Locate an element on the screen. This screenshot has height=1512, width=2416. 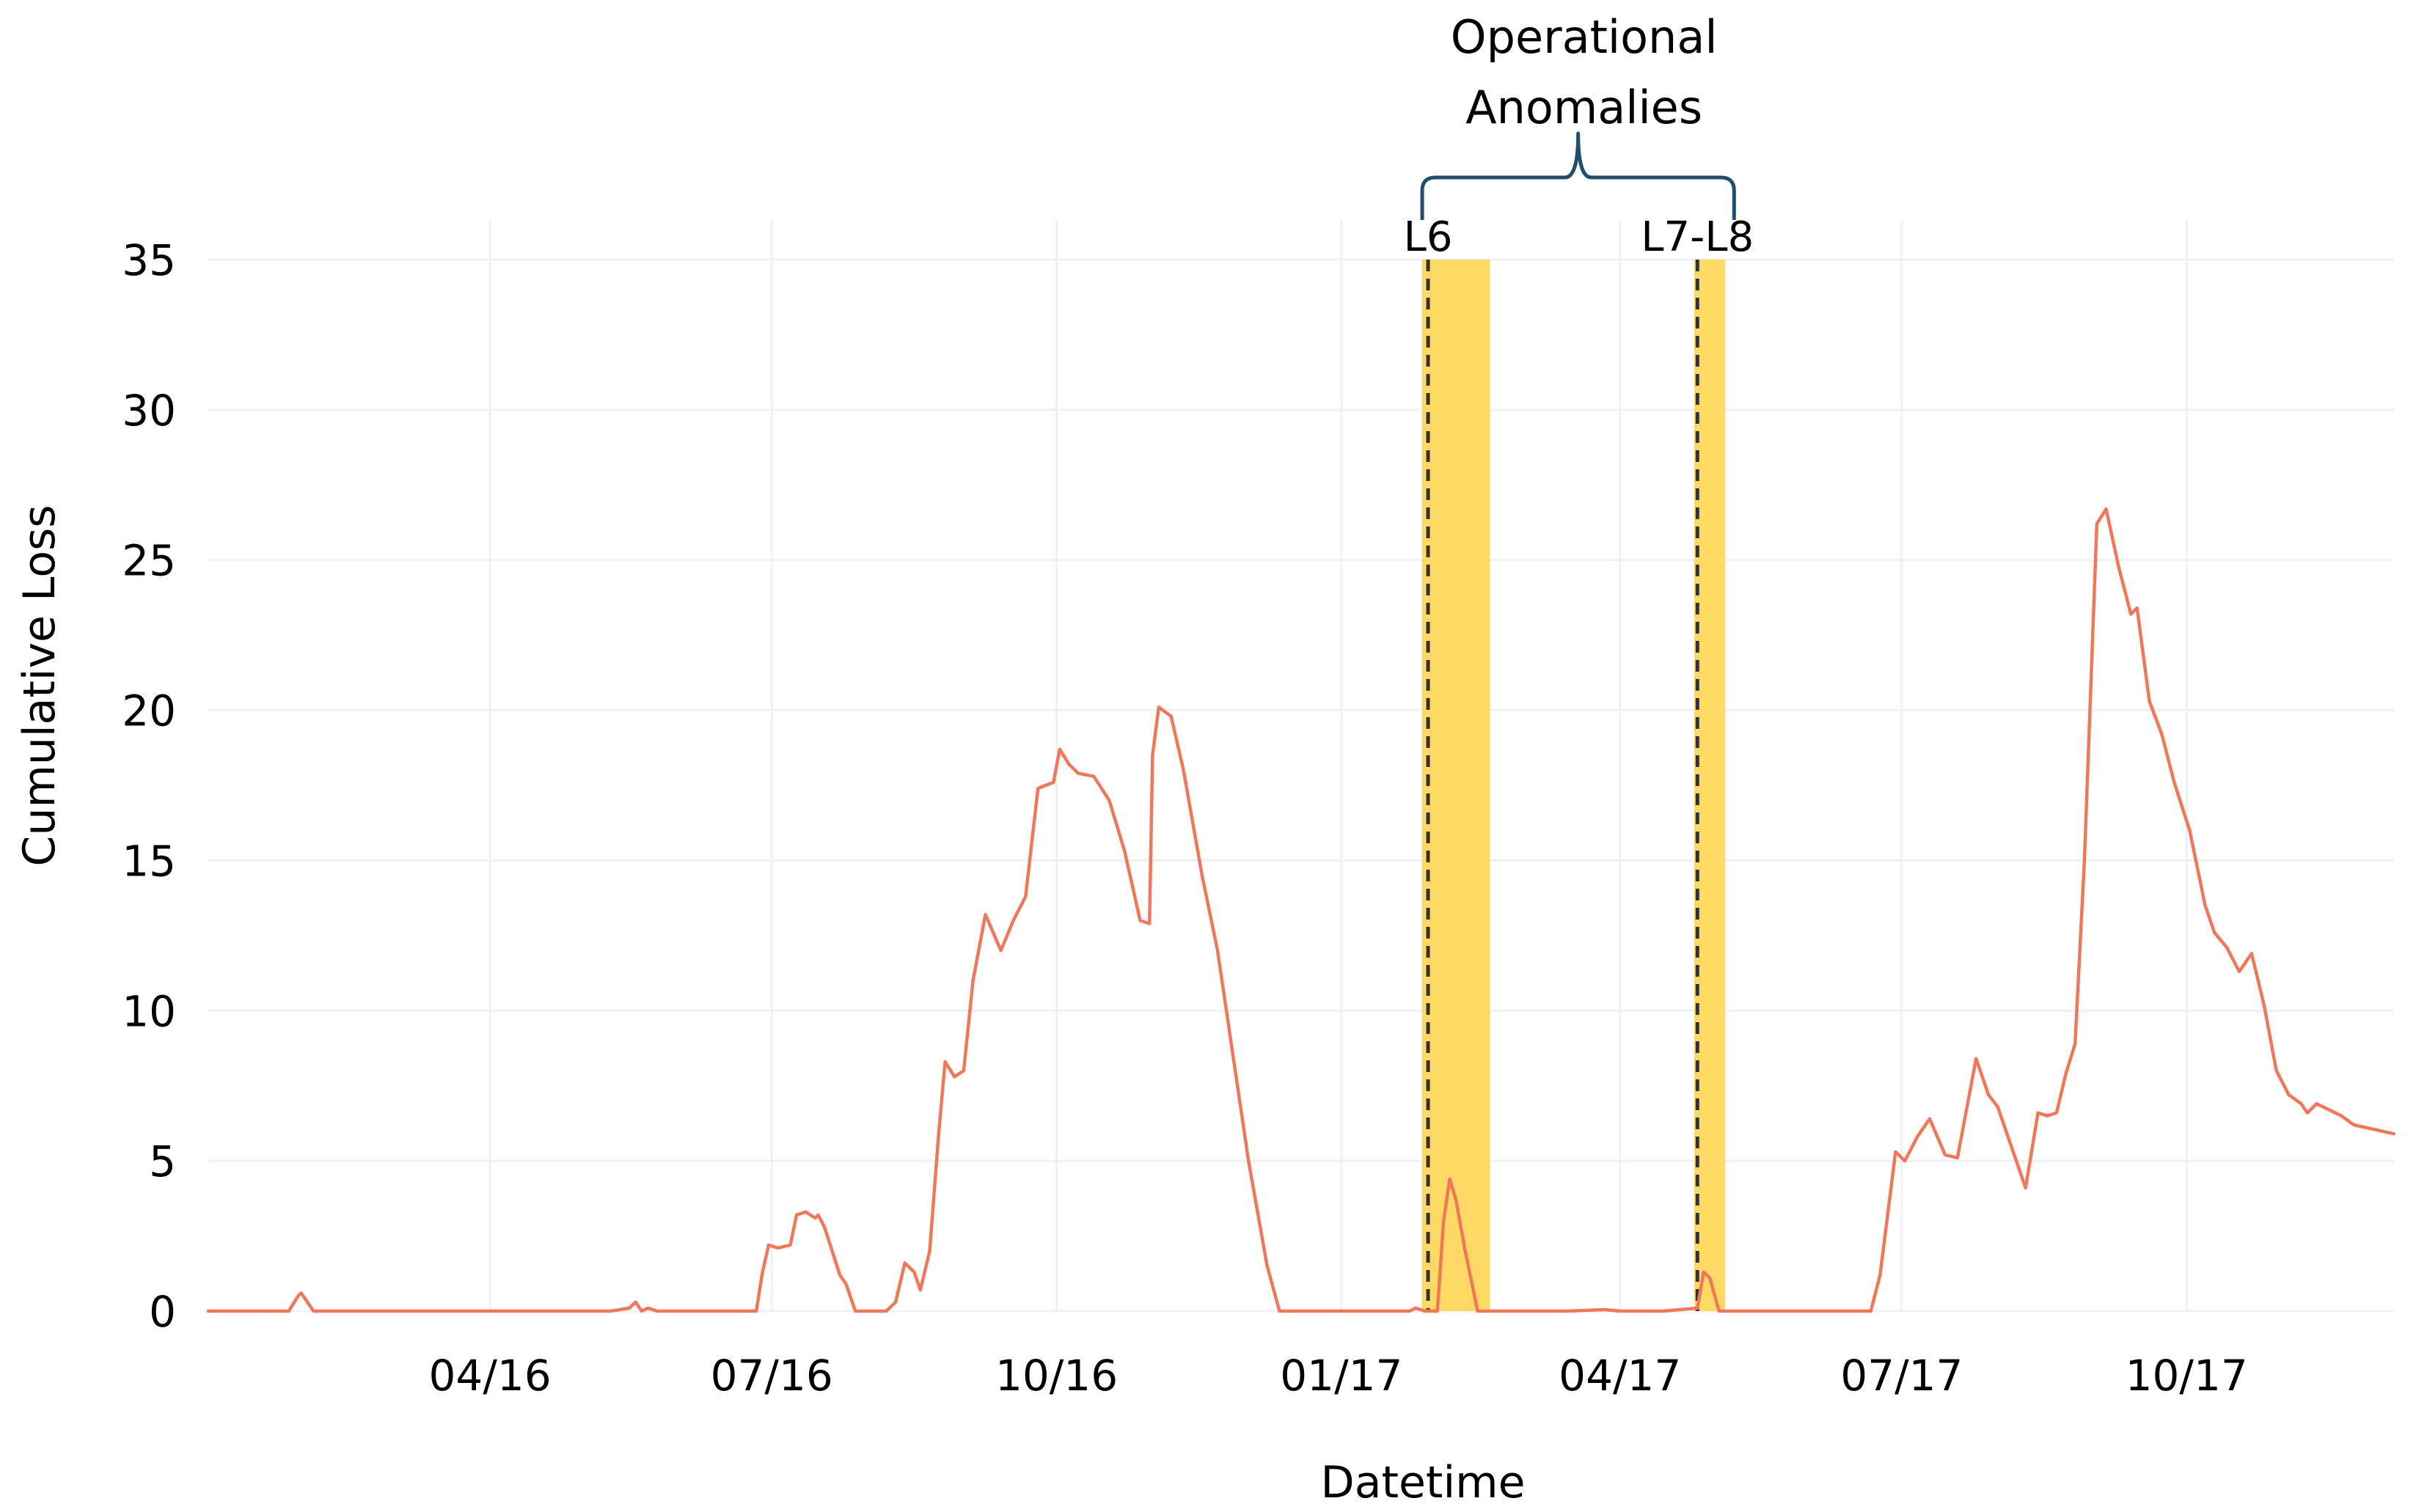
x-axis-ticks: 04/16 07/16 10/16 01/17 04/17 07/17 10/17 is located at coordinates (1339, 1376).